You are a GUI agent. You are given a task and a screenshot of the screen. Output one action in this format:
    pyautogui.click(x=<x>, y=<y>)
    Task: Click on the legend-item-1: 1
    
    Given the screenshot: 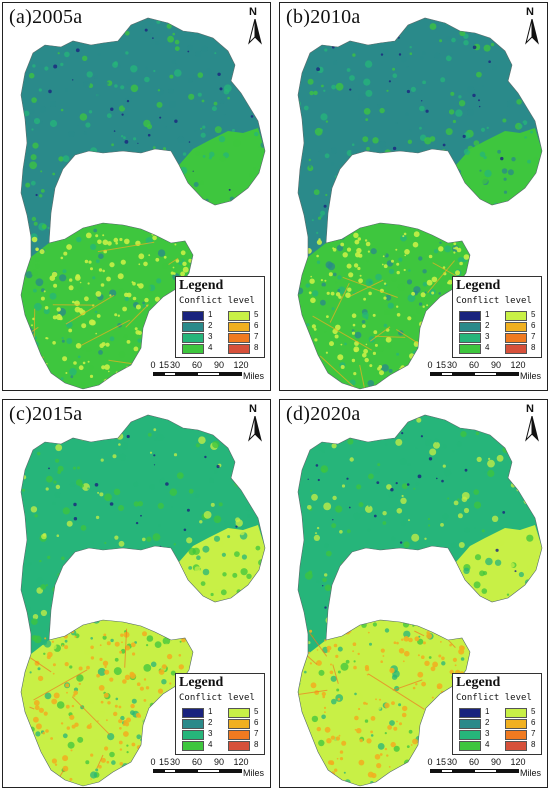 What is the action you would take?
    pyautogui.click(x=202, y=712)
    